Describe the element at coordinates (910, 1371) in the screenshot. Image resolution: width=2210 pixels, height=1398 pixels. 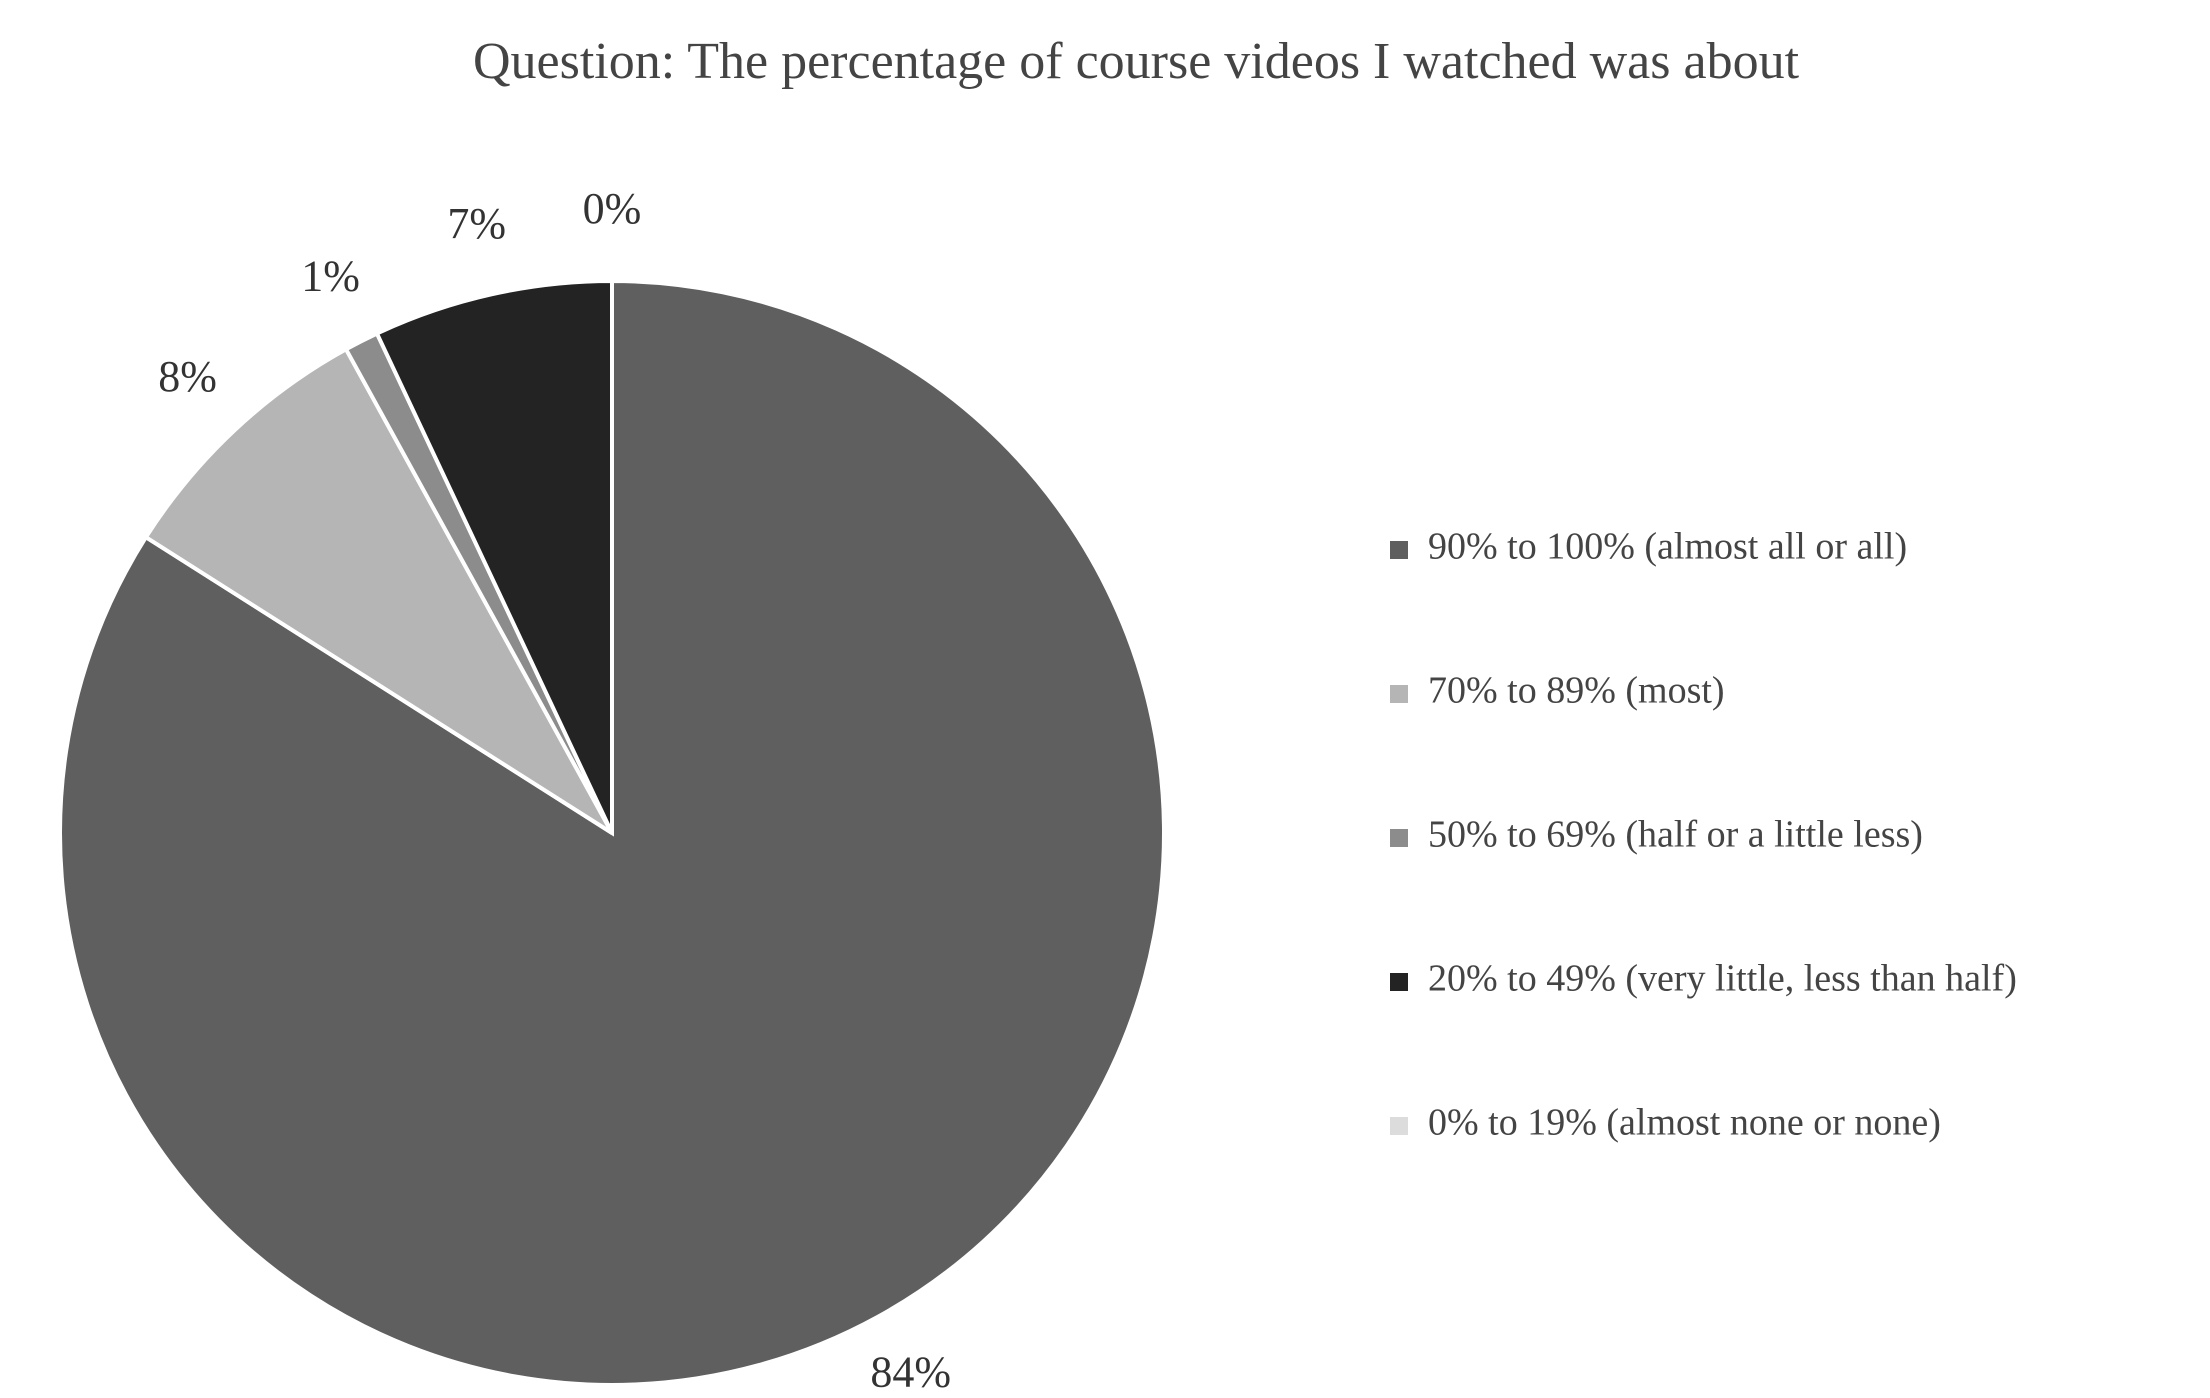
I see `data-label: 84%` at that location.